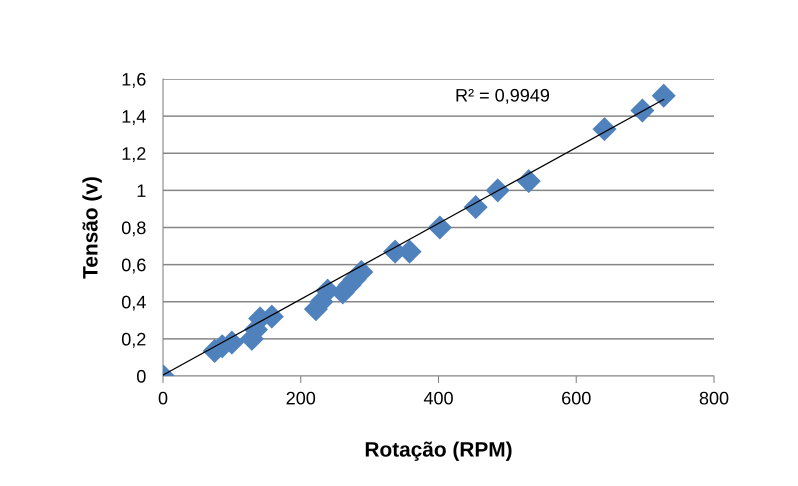 The height and width of the screenshot is (486, 798). What do you see at coordinates (134, 340) in the screenshot?
I see `y-tick-label: 0,2` at bounding box center [134, 340].